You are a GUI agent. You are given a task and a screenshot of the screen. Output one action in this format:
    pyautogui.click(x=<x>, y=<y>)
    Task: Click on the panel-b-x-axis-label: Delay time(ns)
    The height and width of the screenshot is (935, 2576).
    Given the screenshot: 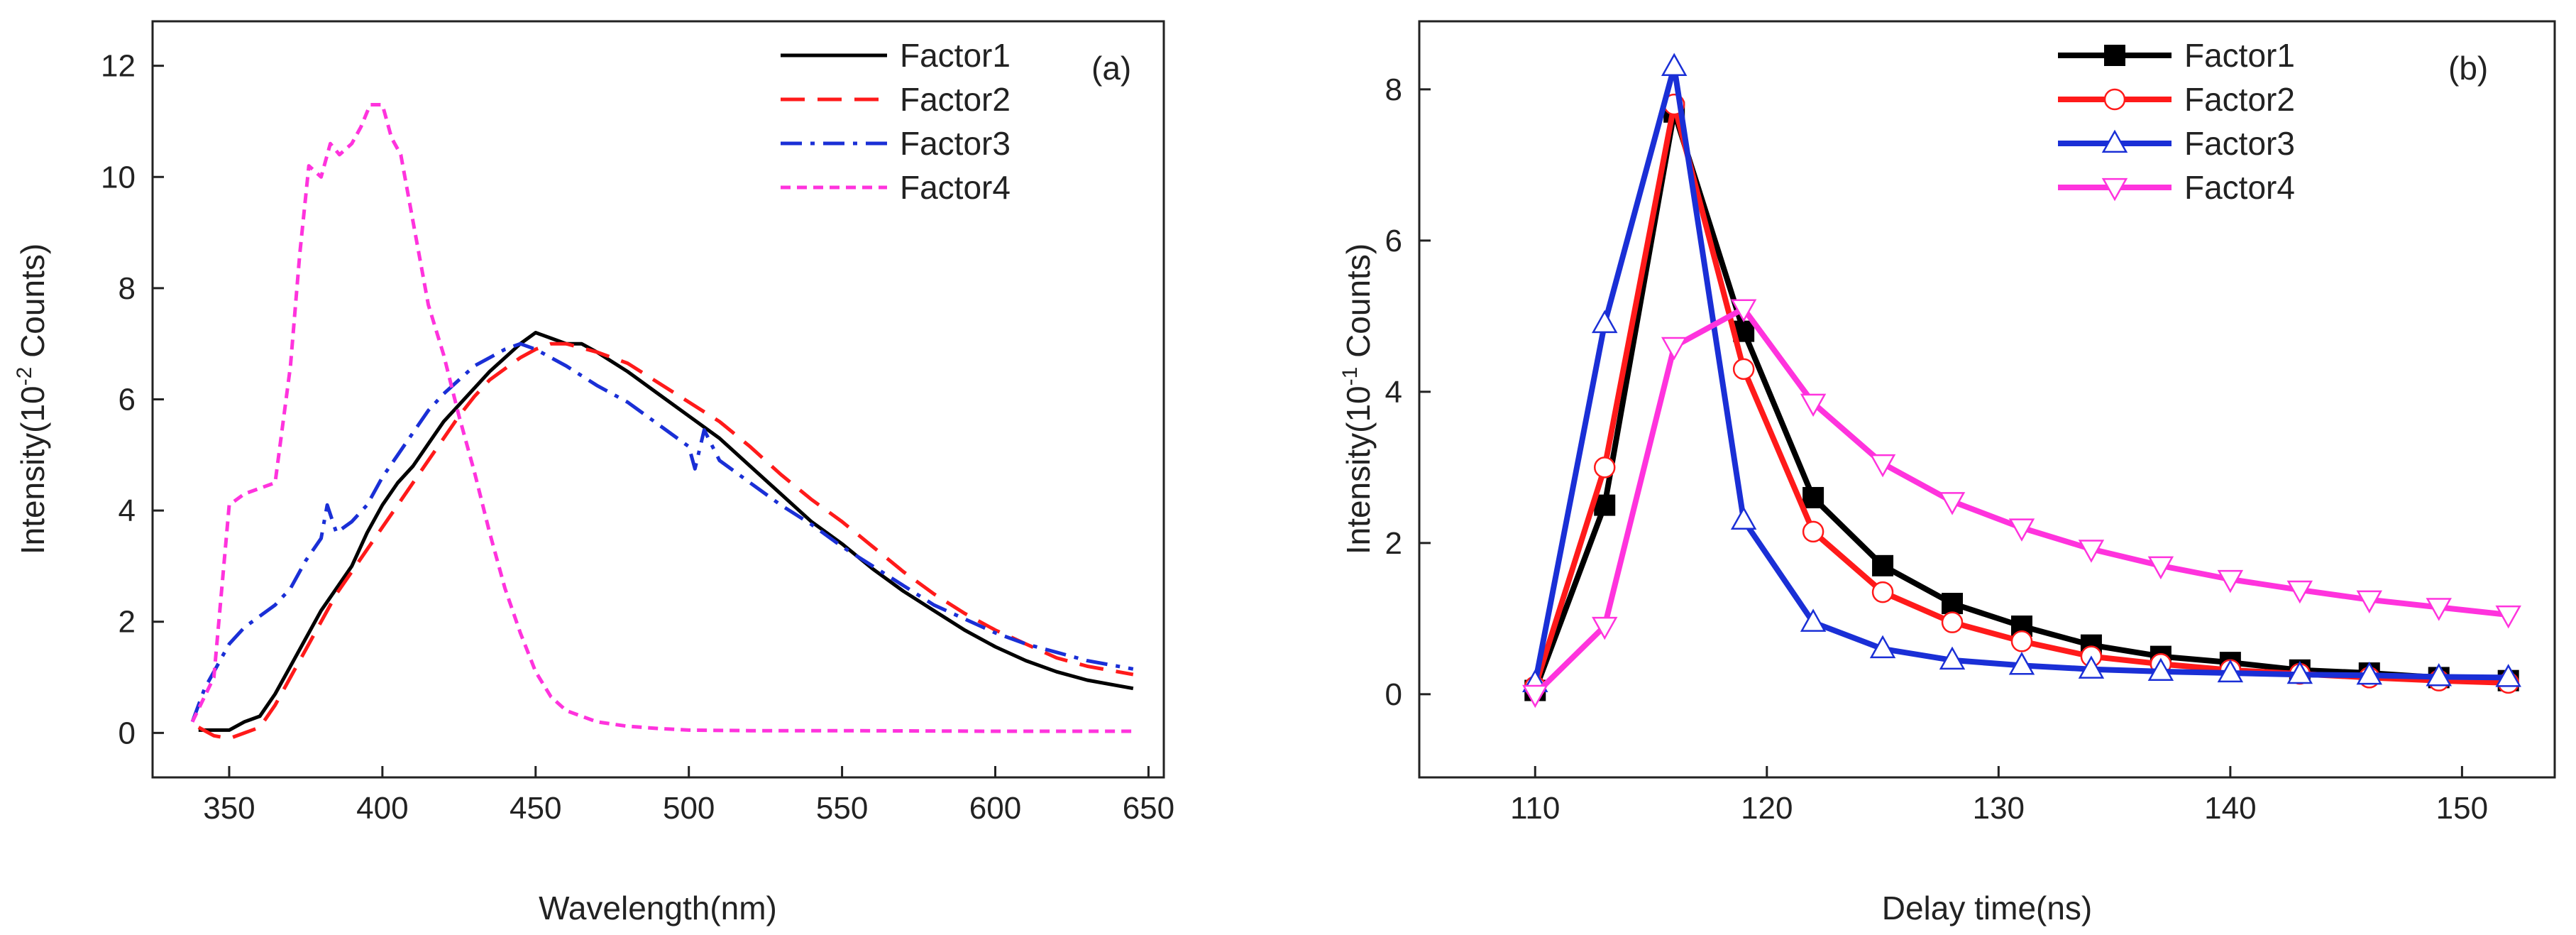 What is the action you would take?
    pyautogui.click(x=1987, y=908)
    